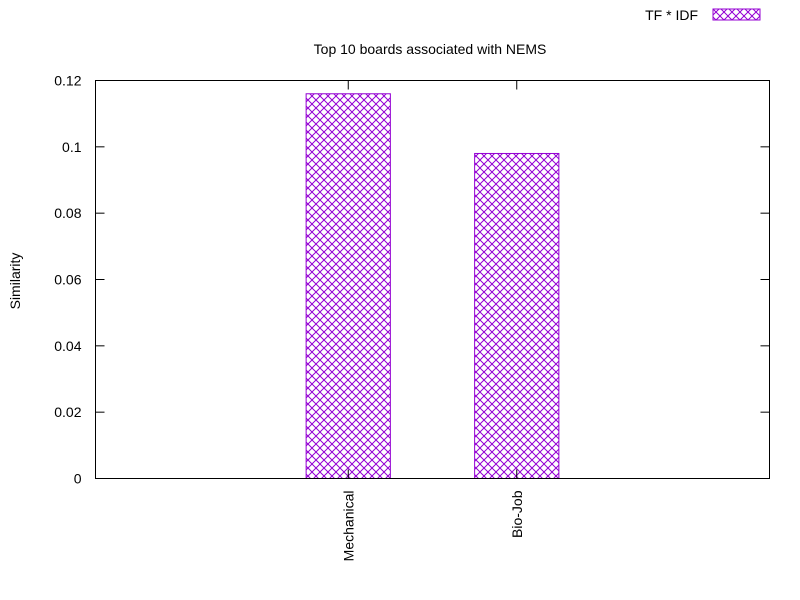  What do you see at coordinates (517, 514) in the screenshot?
I see `x-tick-label: Bio-Job` at bounding box center [517, 514].